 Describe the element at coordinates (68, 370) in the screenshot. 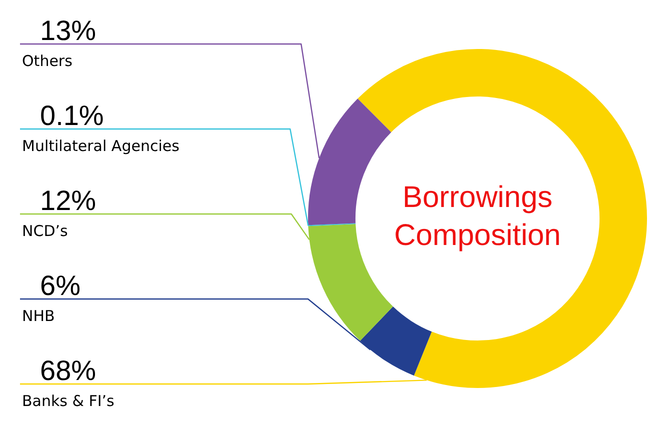

I see `data-label: 68%` at that location.